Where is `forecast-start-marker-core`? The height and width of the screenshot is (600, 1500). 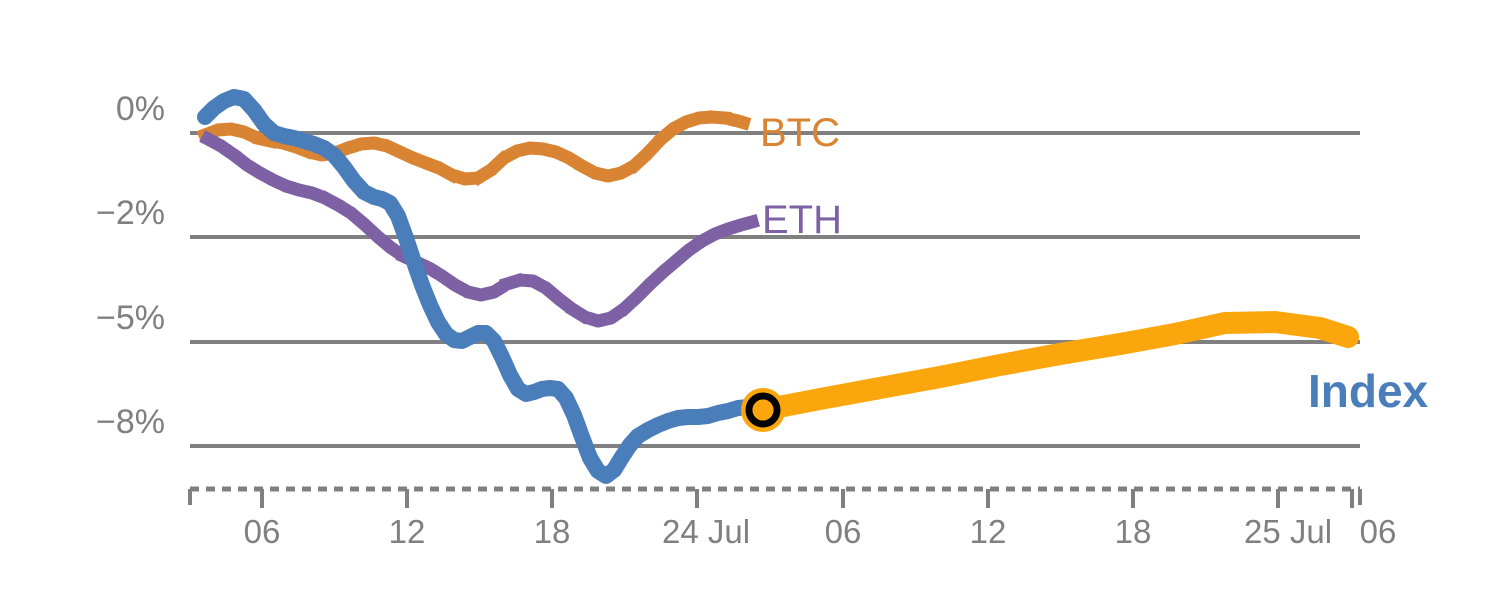
forecast-start-marker-core is located at coordinates (763, 410).